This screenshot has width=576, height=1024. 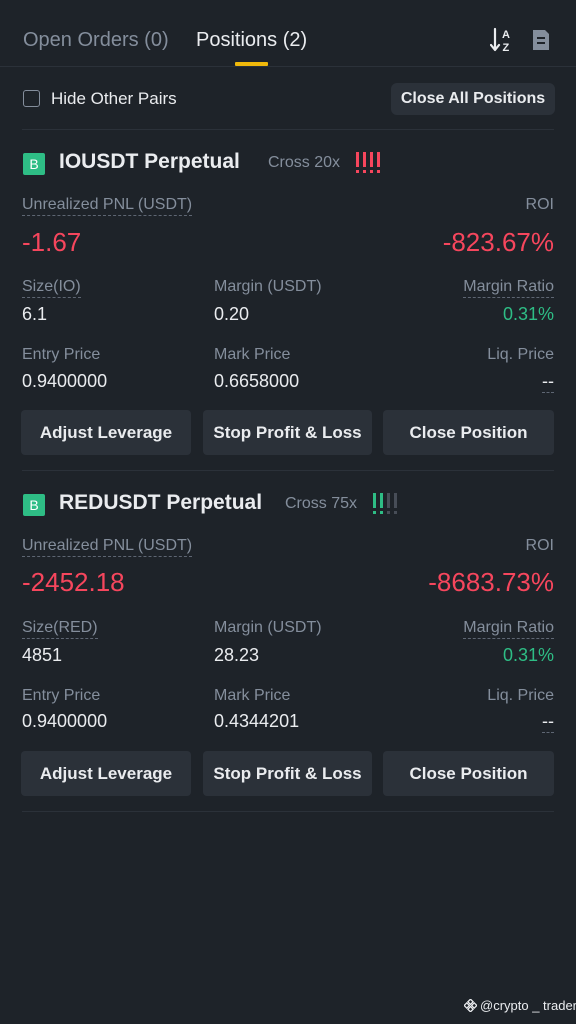 What do you see at coordinates (161, 502) in the screenshot?
I see `position-symbol: REDUSDT Perpetual` at bounding box center [161, 502].